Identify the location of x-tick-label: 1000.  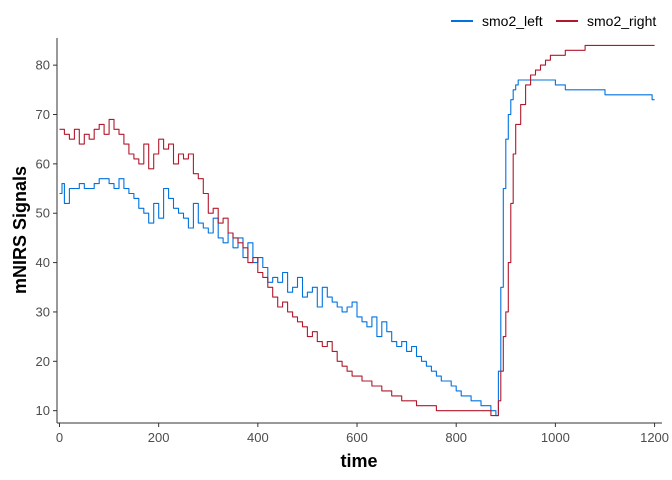
(555, 437).